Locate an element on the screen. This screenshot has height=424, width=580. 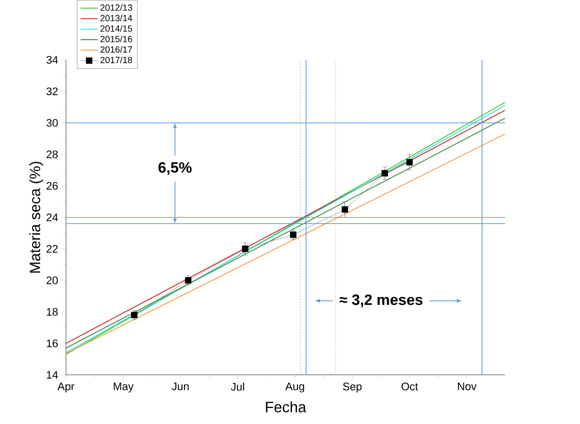
y-tick-label: 24 is located at coordinates (52, 218).